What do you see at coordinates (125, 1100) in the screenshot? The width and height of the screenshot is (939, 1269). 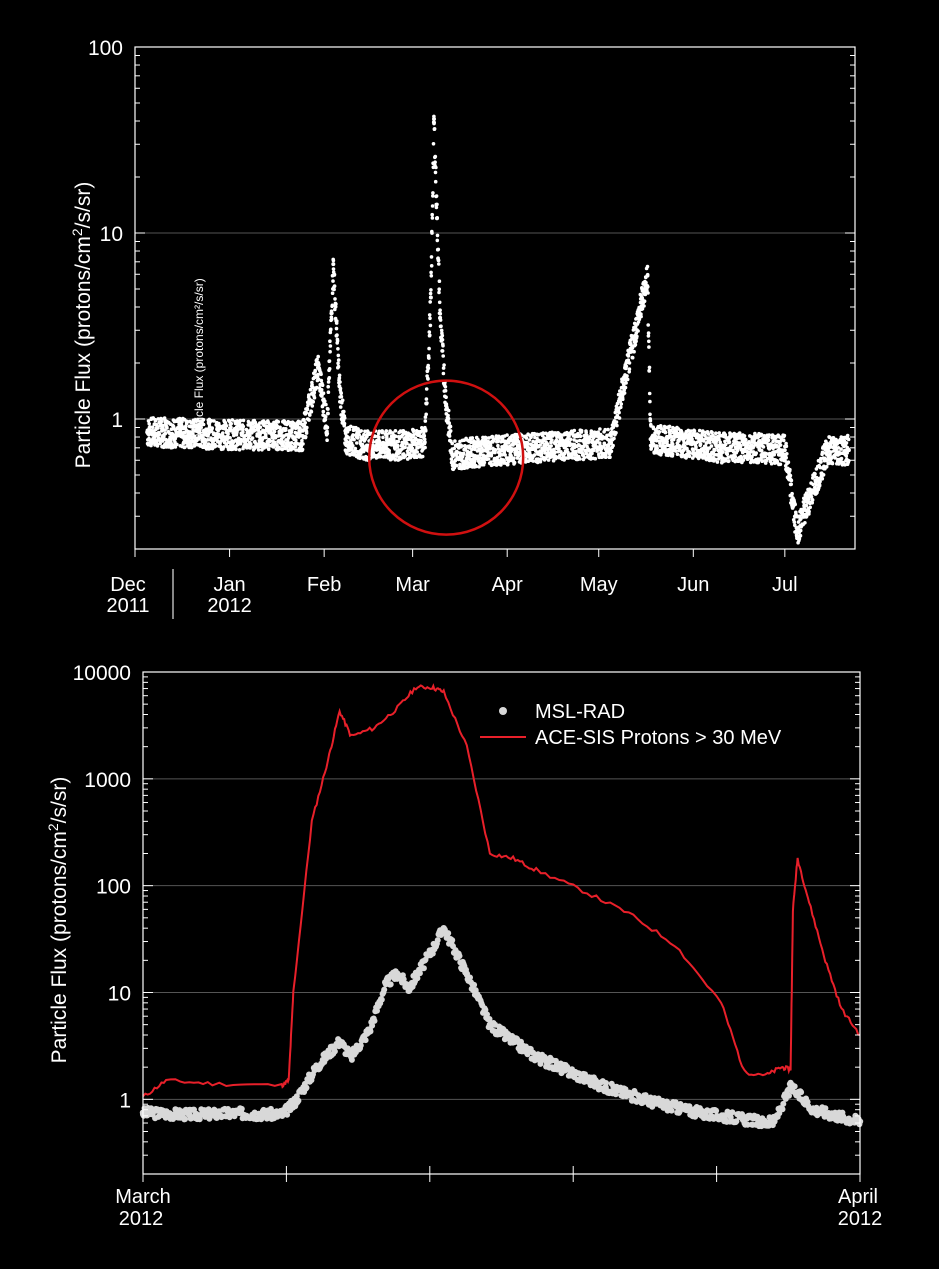 I see `bottom-y-tick-label: 1` at bounding box center [125, 1100].